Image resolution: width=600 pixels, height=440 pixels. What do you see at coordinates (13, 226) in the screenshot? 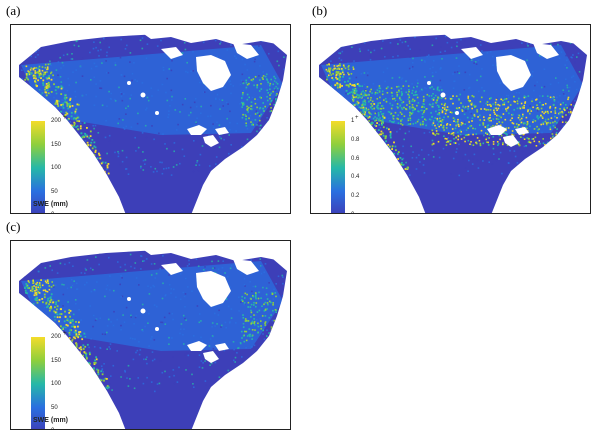
I see `panel-c-label: (c)` at bounding box center [13, 226].